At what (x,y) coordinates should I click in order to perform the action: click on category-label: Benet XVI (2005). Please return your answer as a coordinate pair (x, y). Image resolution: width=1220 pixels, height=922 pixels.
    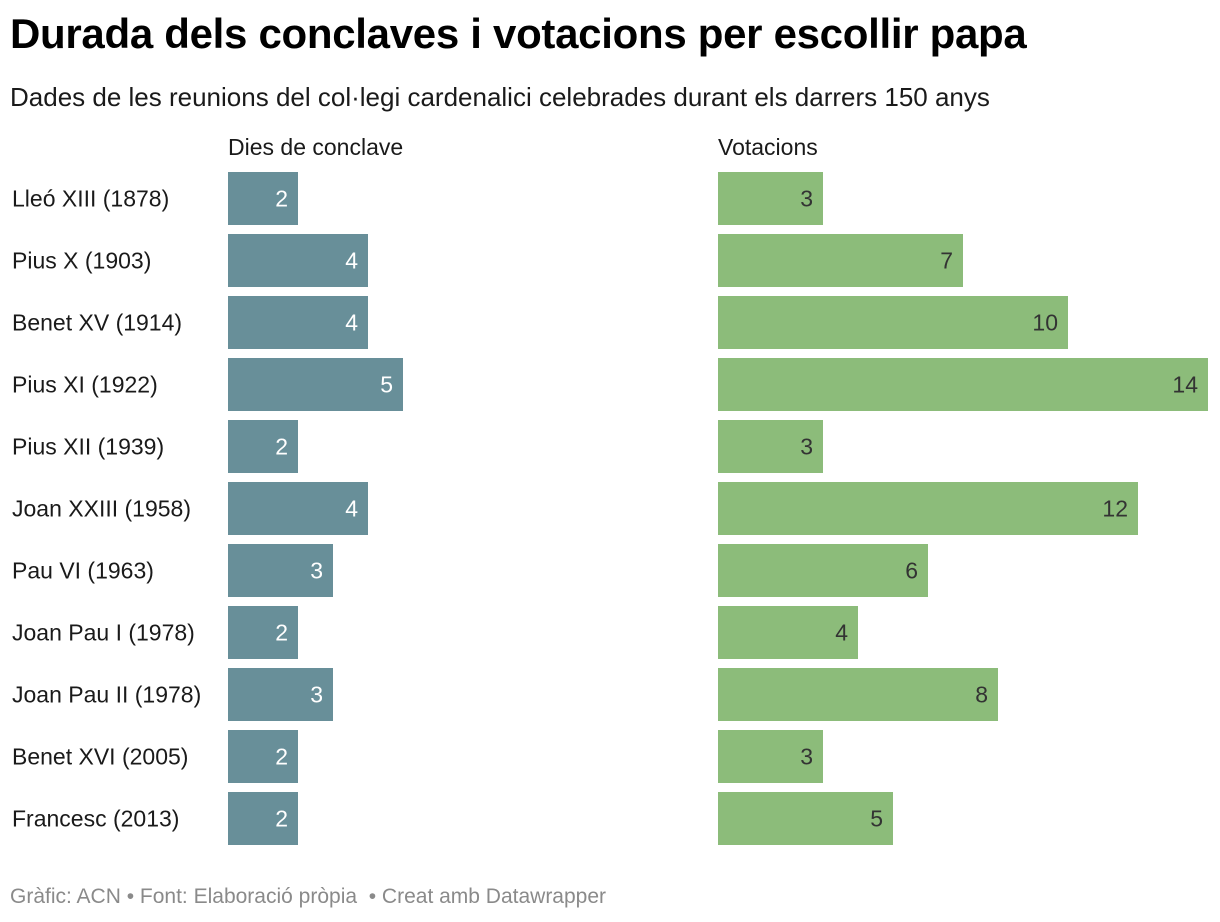
    Looking at the image, I should click on (100, 757).